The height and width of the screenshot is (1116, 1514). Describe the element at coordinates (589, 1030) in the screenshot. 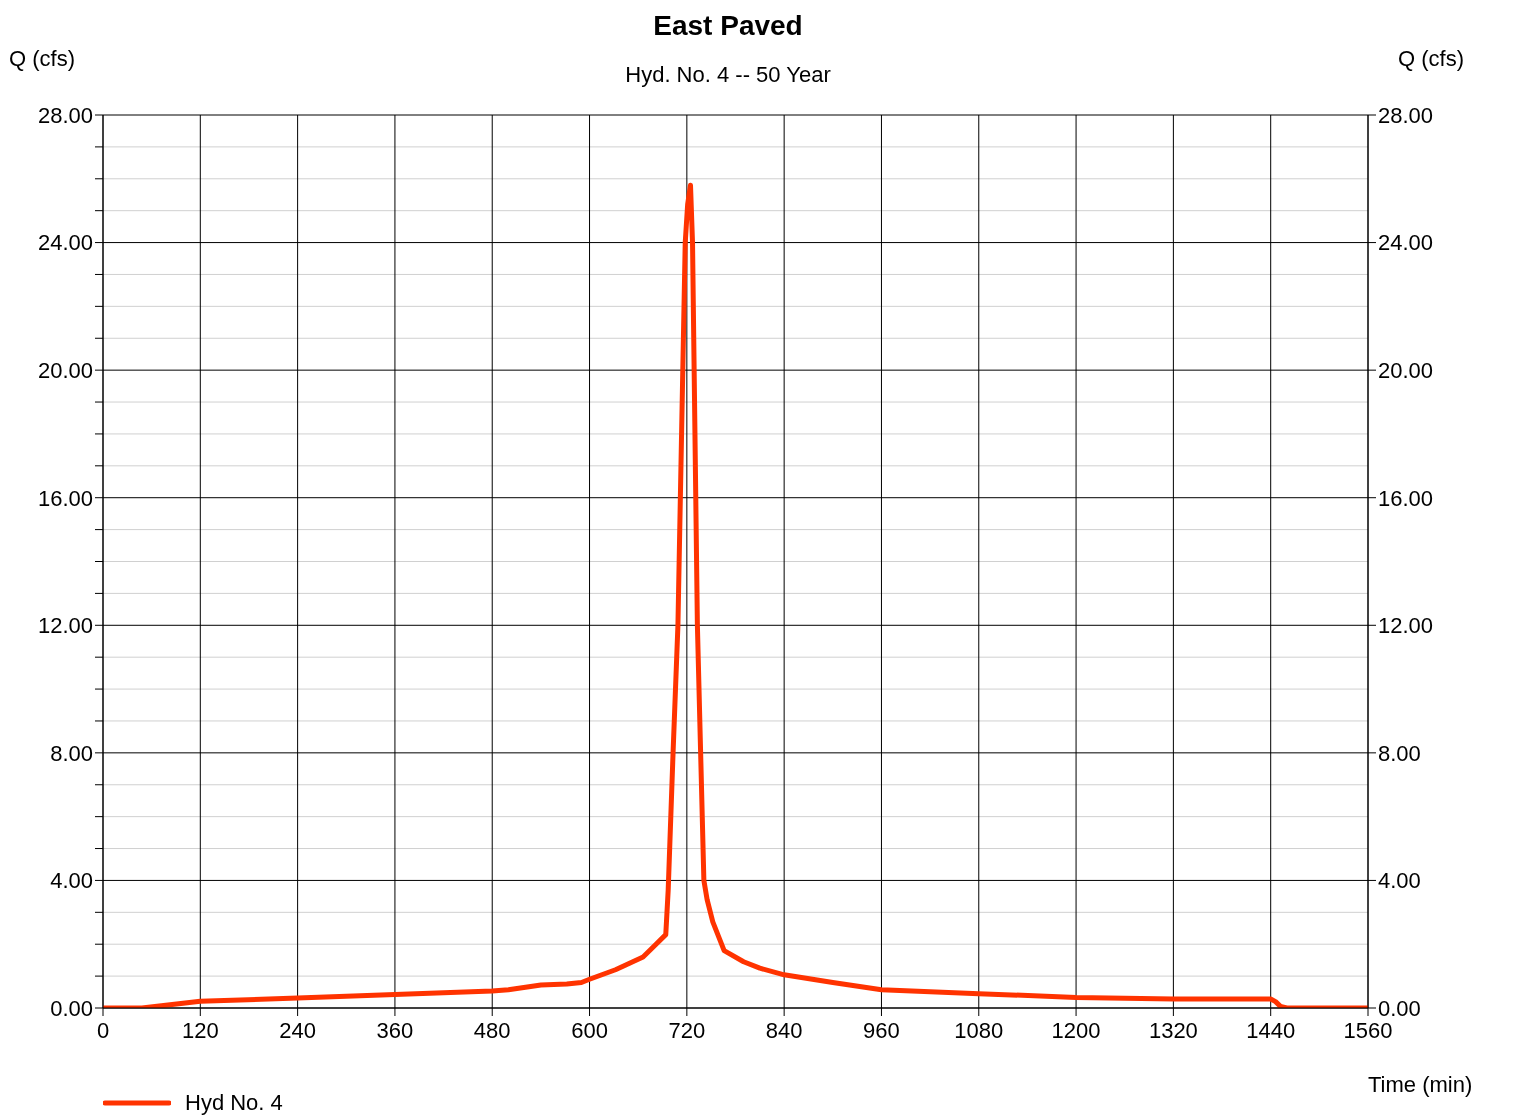

I see `x-tick-label: 600` at that location.